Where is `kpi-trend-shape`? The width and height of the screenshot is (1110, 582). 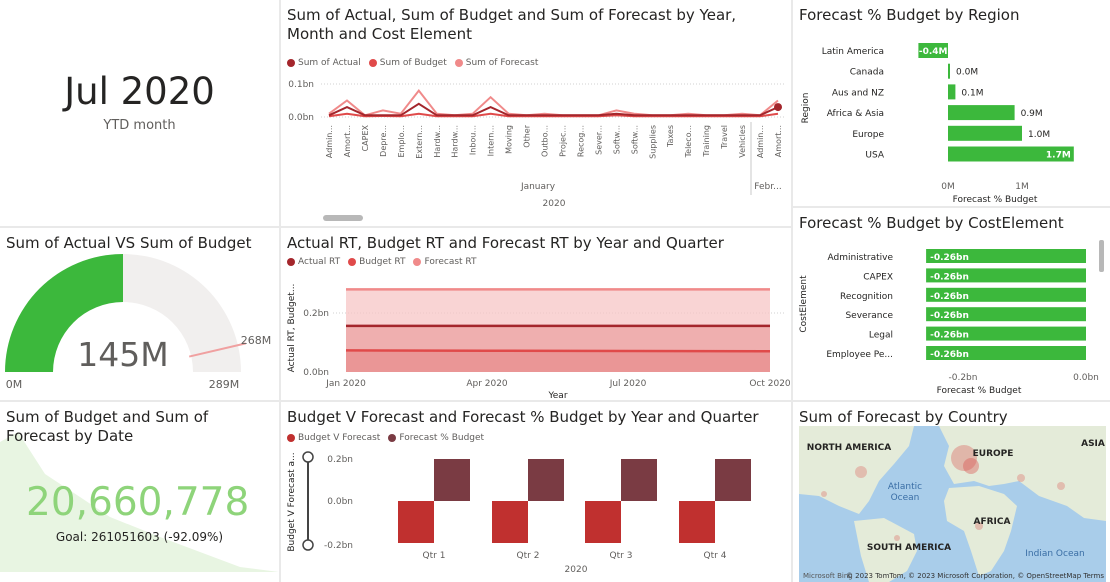 kpi-trend-shape is located at coordinates (139, 502).